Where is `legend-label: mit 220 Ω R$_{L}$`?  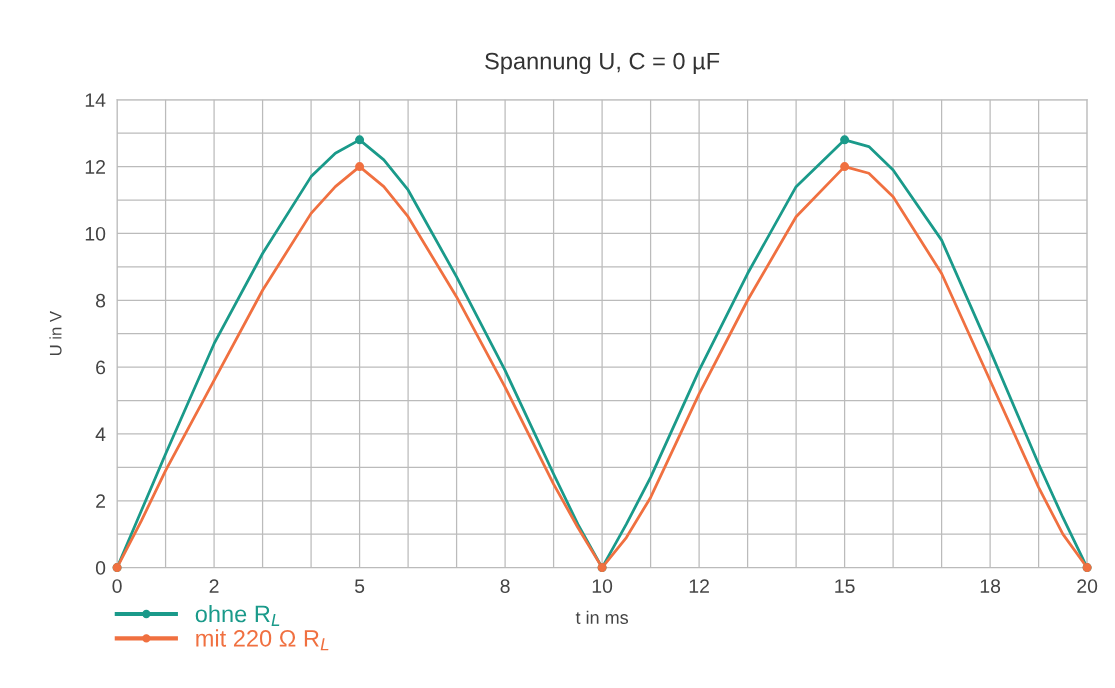
legend-label: mit 220 Ω R$_{L}$ is located at coordinates (262, 640).